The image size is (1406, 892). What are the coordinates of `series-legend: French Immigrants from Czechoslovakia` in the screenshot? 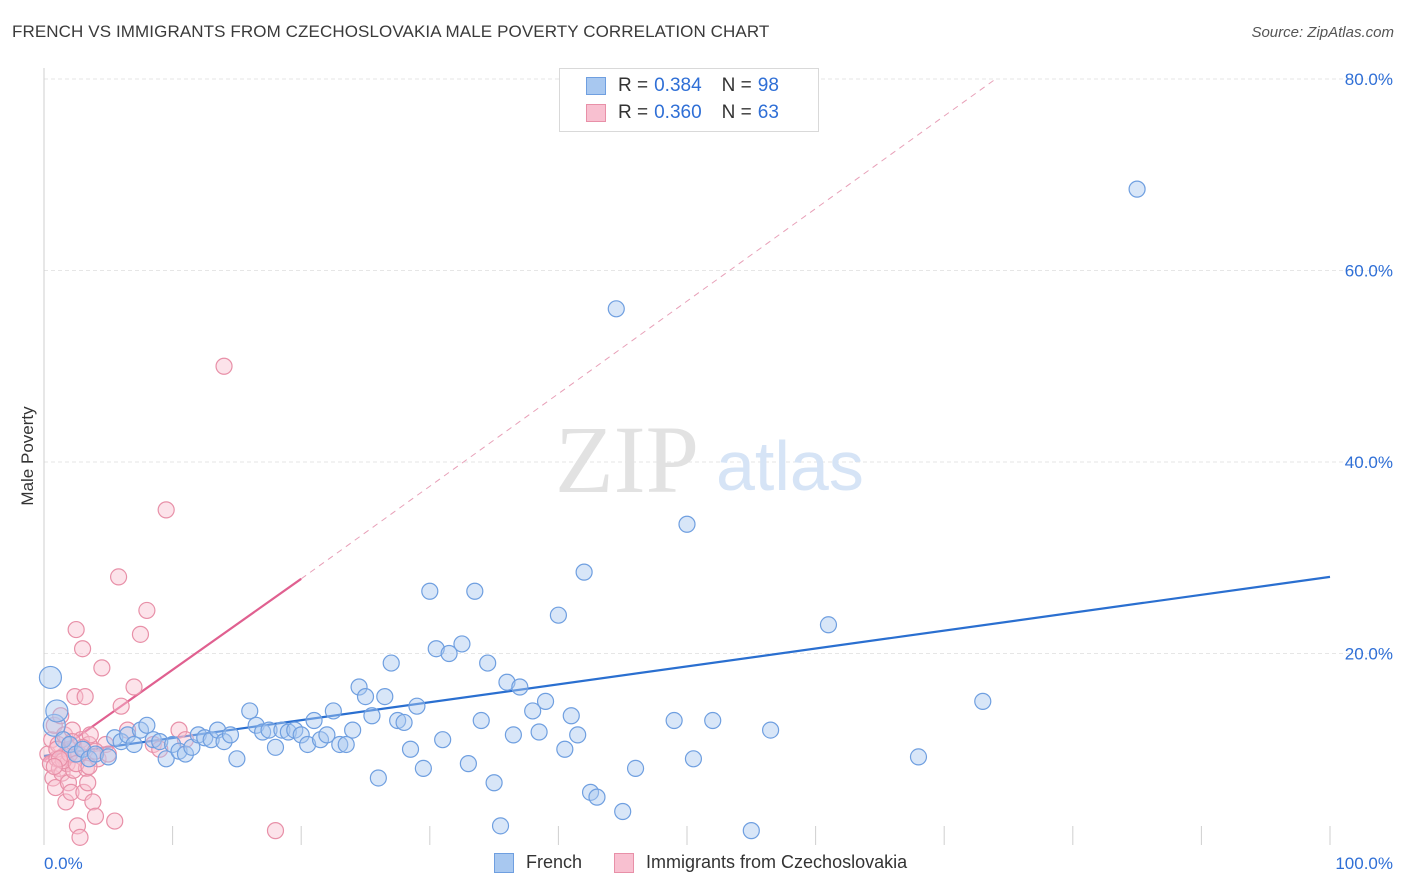 It's located at (716, 862).